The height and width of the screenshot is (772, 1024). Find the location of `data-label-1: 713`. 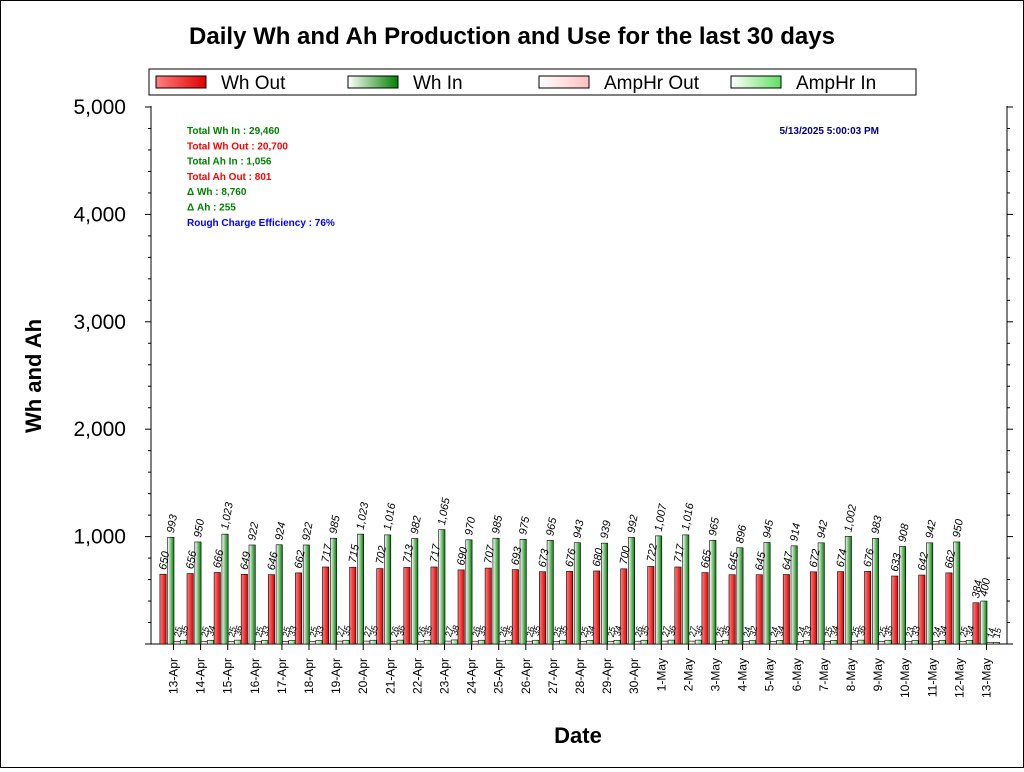

data-label-1: 713 is located at coordinates (408, 553).